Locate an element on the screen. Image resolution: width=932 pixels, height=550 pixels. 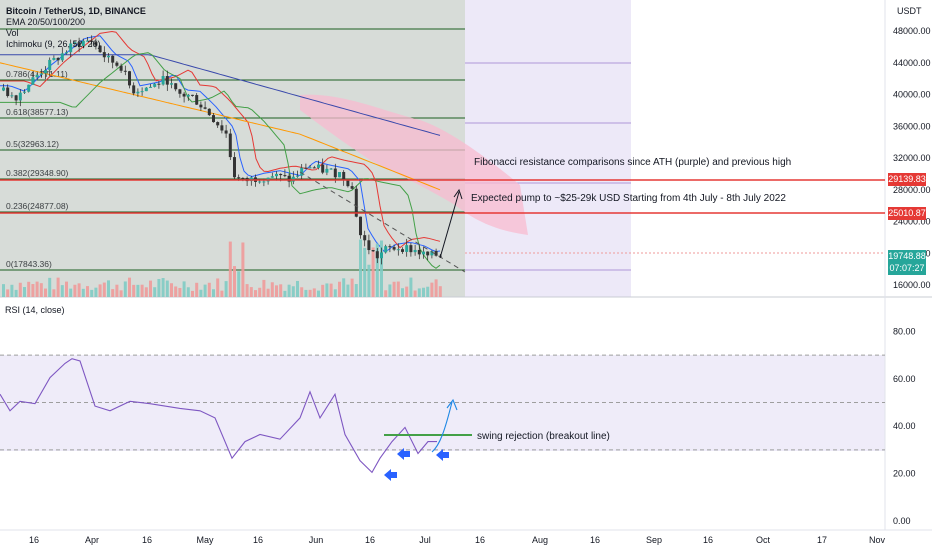
rsi-title: RSI (14, close) is located at coordinates (35, 310).